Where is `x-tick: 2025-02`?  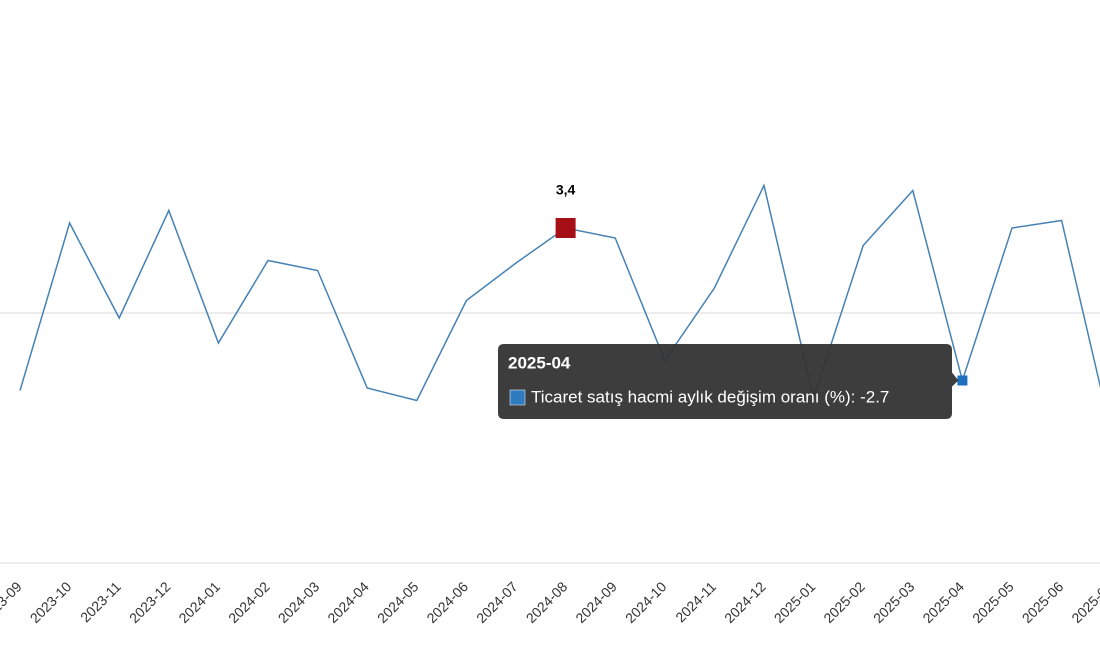 x-tick: 2025-02 is located at coordinates (844, 602).